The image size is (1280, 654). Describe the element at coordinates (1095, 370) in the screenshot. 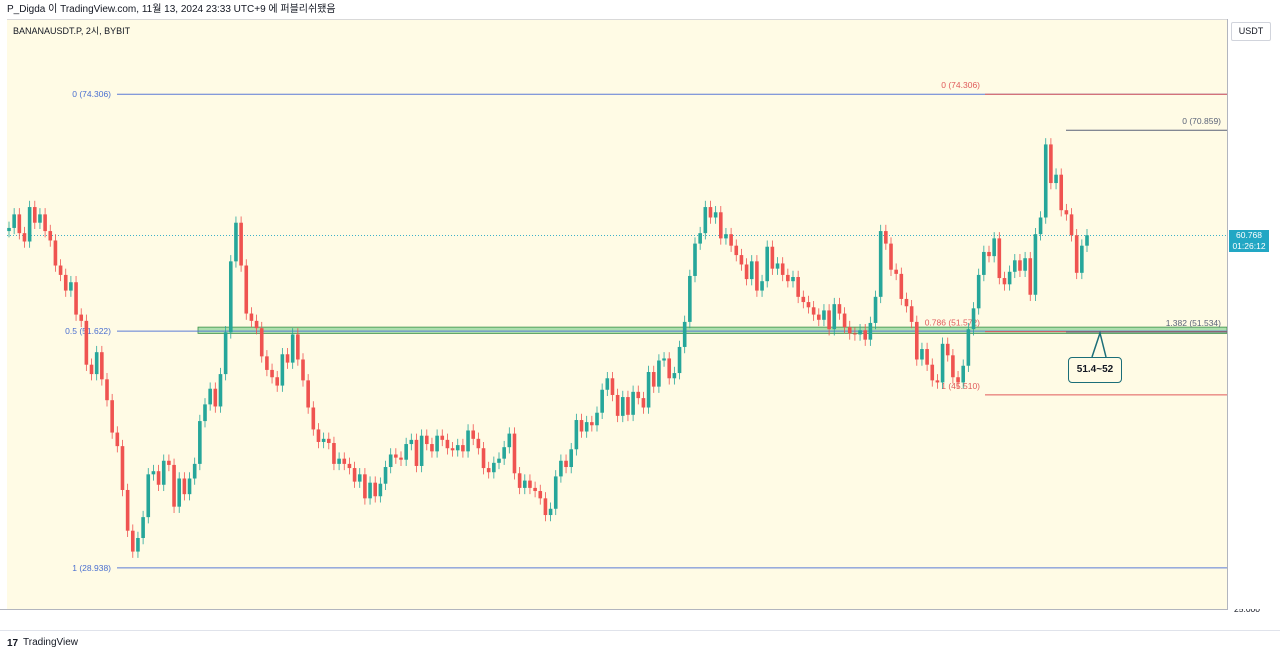

I see `zone-callout: 51.4~52` at that location.